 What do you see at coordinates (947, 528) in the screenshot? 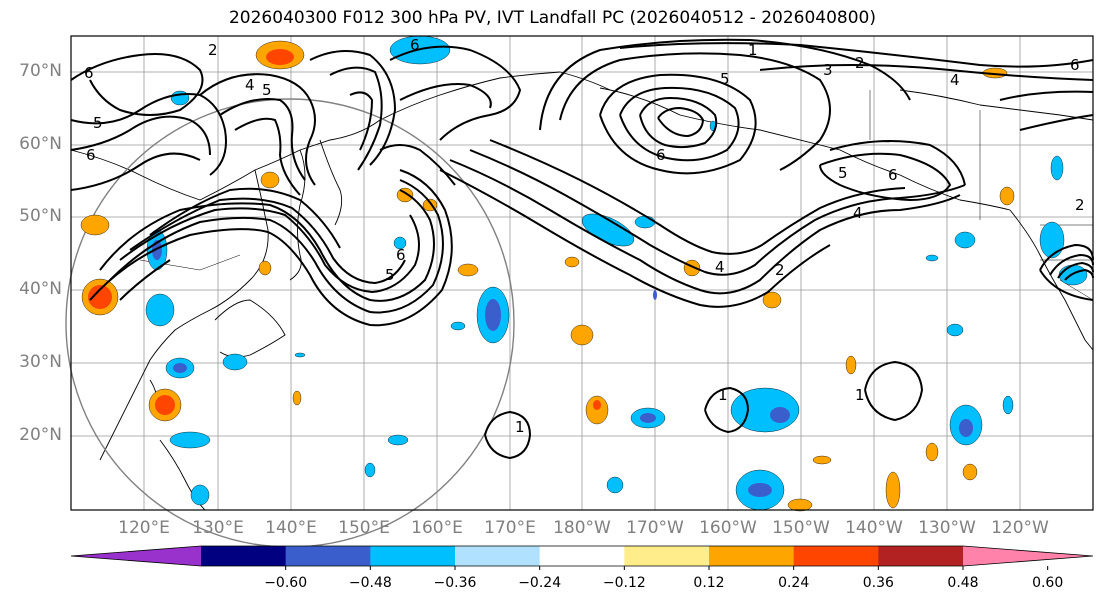
I see `longitude-label: 130°W` at bounding box center [947, 528].